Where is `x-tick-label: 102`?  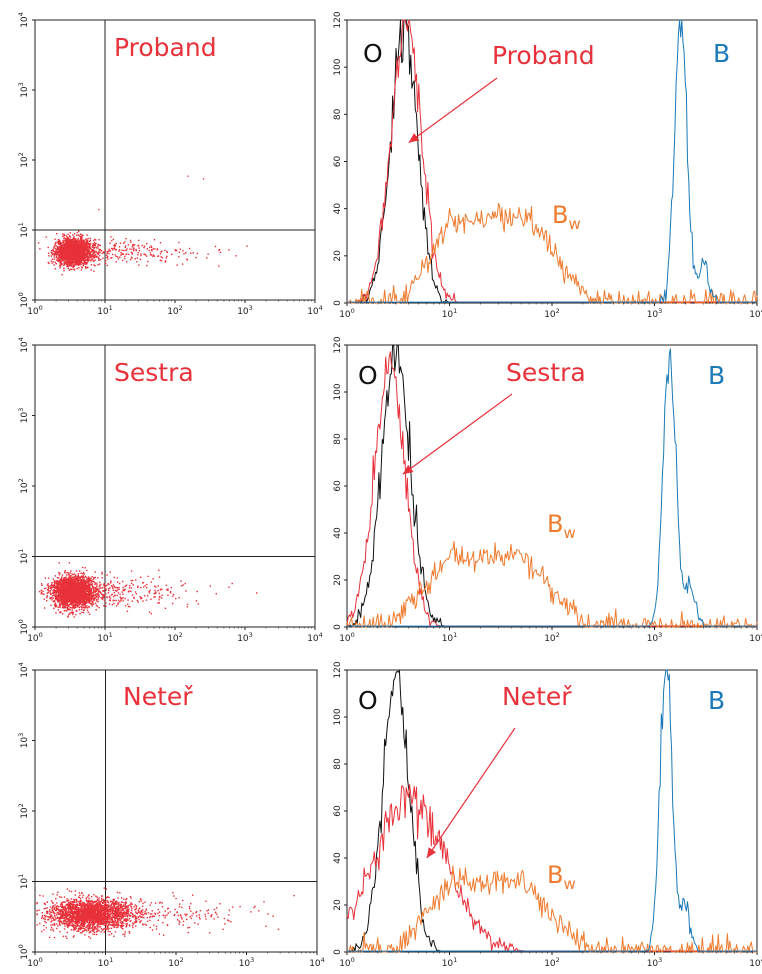 x-tick-label: 102 is located at coordinates (175, 637).